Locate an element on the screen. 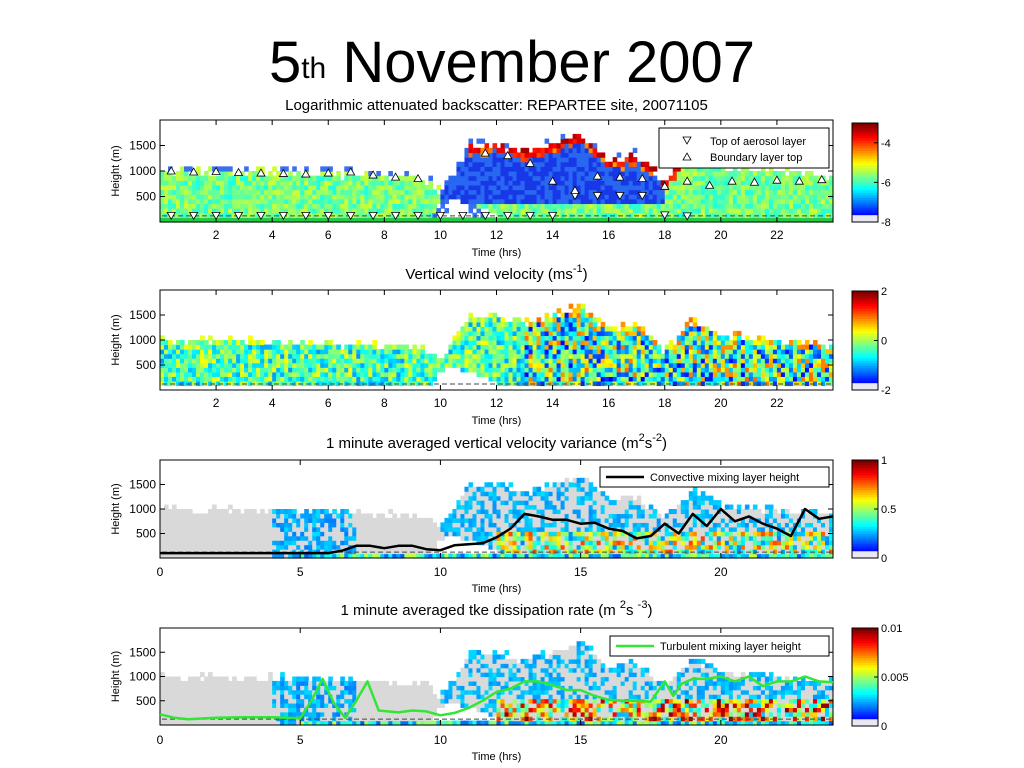 This screenshot has width=1024, height=768. x-tick-label: 8 is located at coordinates (384, 235).